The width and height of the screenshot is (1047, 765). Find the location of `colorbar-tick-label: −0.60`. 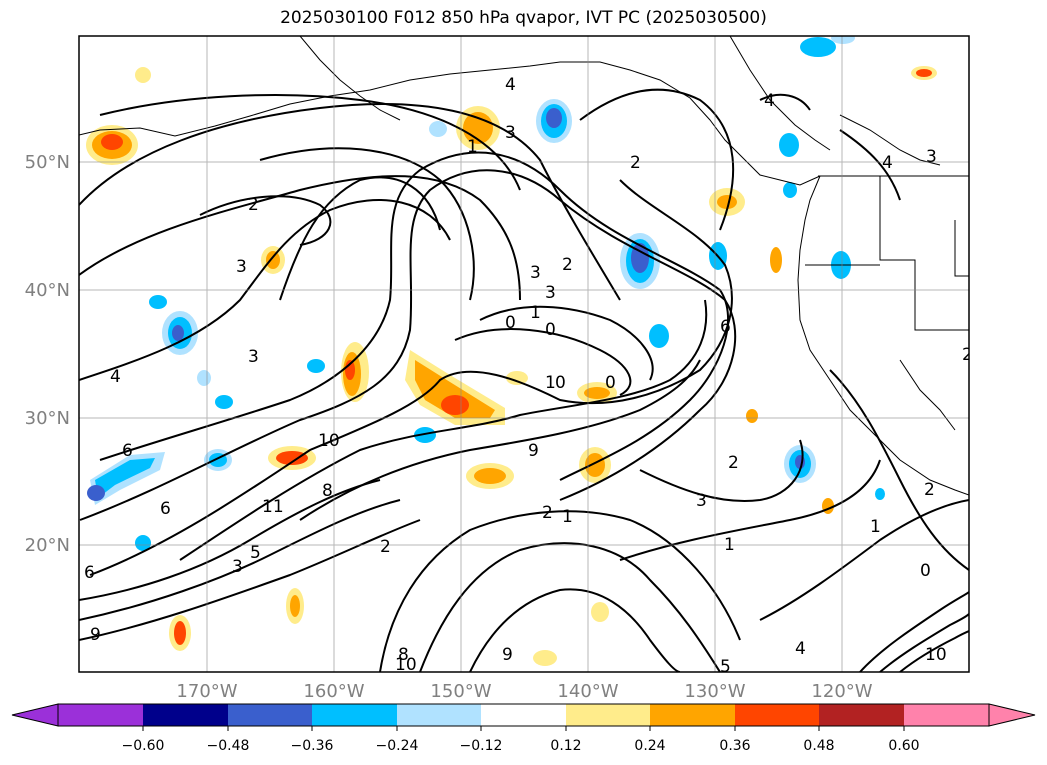

colorbar-tick-label: −0.60 is located at coordinates (143, 746).